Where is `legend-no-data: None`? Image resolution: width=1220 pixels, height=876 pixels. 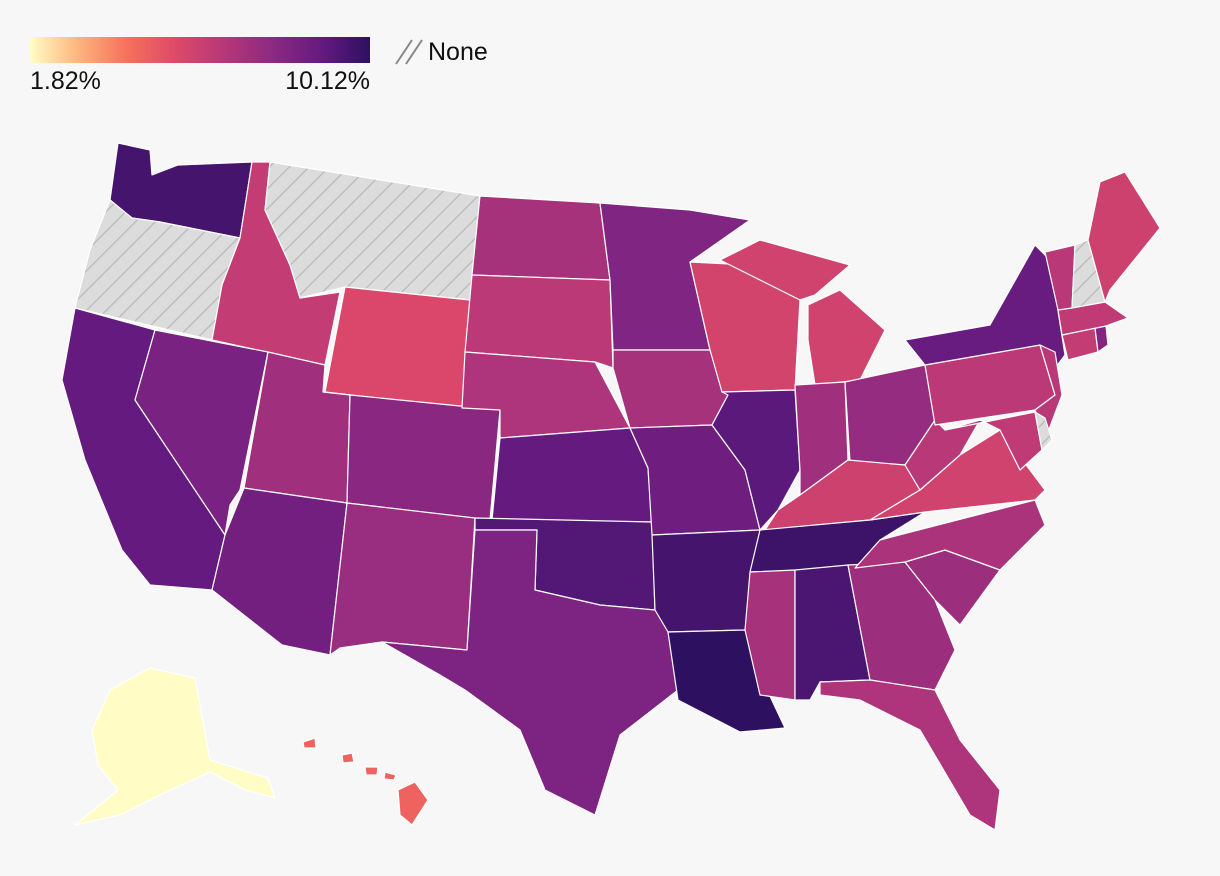 legend-no-data: None is located at coordinates (441, 52).